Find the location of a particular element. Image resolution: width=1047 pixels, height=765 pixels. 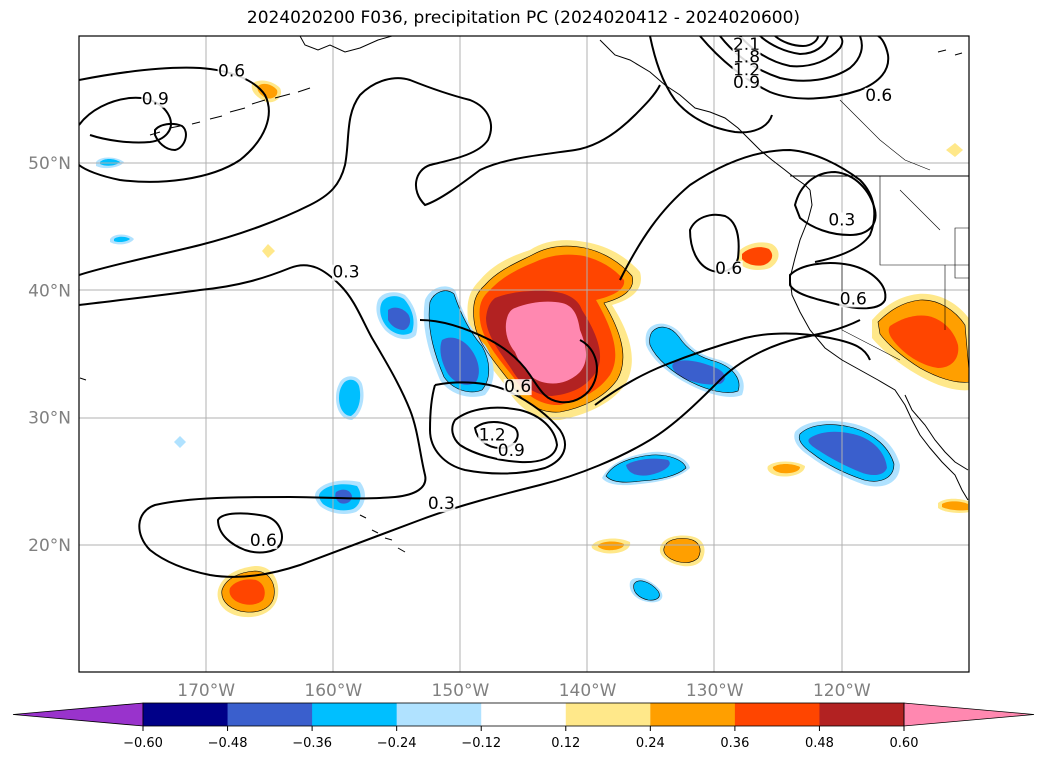

negative-anomaly-hawaii-0.36 is located at coordinates (343, 496).